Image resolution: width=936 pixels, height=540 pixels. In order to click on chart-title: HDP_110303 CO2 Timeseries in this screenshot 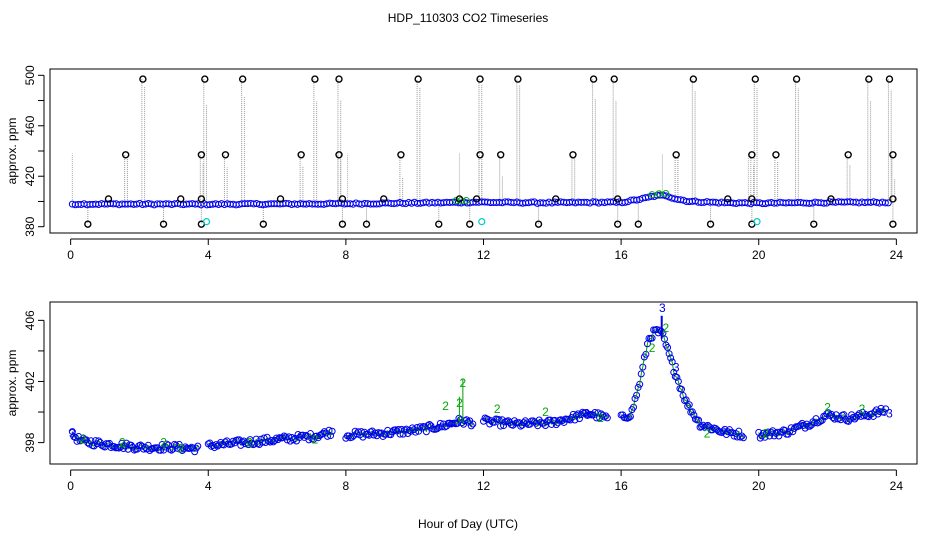, I will do `click(468, 18)`.